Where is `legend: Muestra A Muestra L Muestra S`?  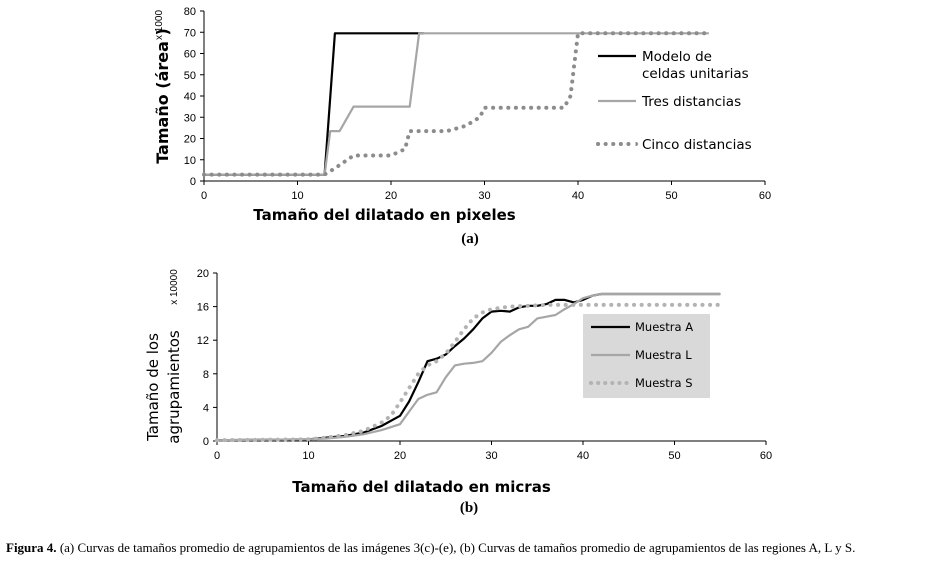
legend: Muestra A Muestra L Muestra S is located at coordinates (646, 356).